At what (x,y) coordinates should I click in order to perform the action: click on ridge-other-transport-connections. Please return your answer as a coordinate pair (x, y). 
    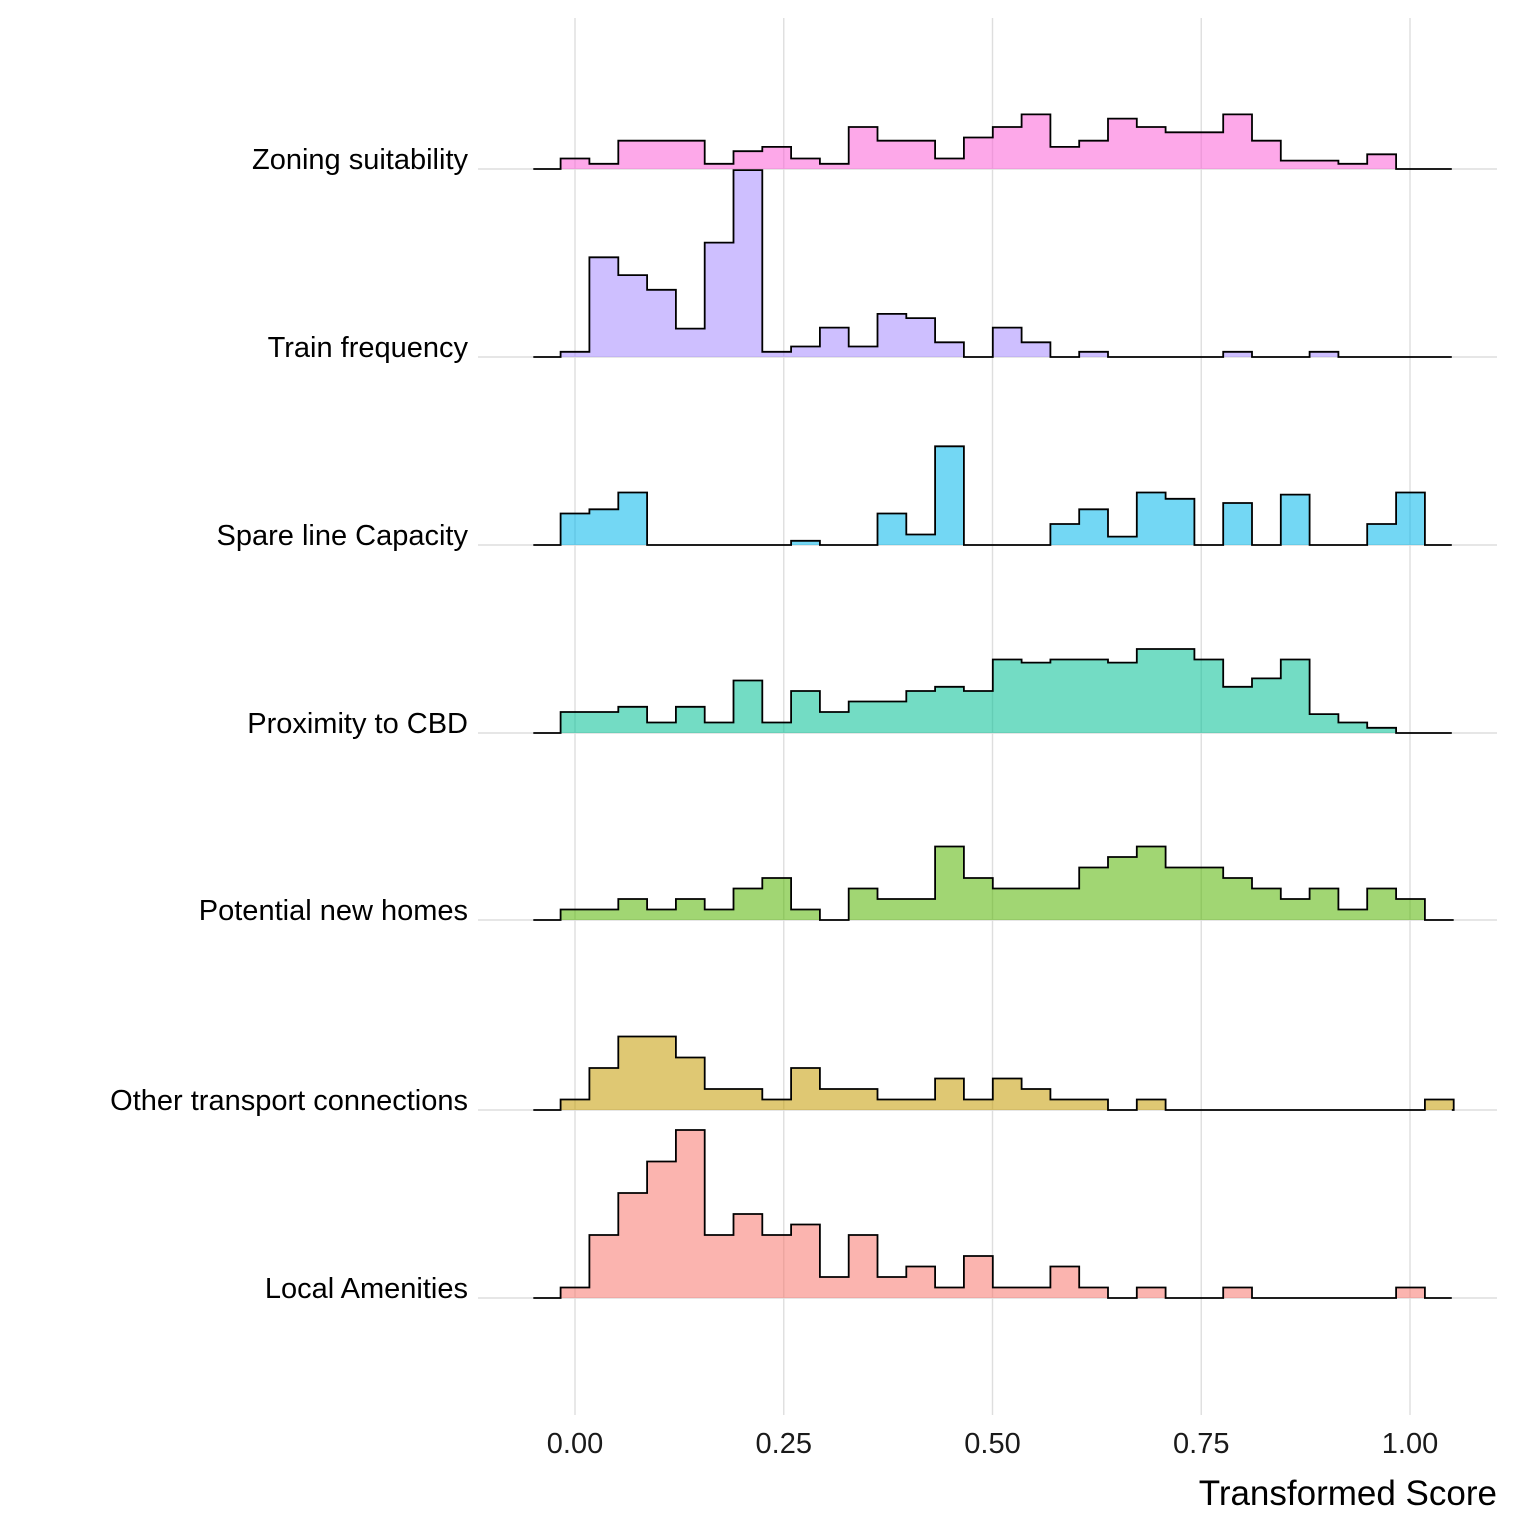
    Looking at the image, I should click on (994, 1073).